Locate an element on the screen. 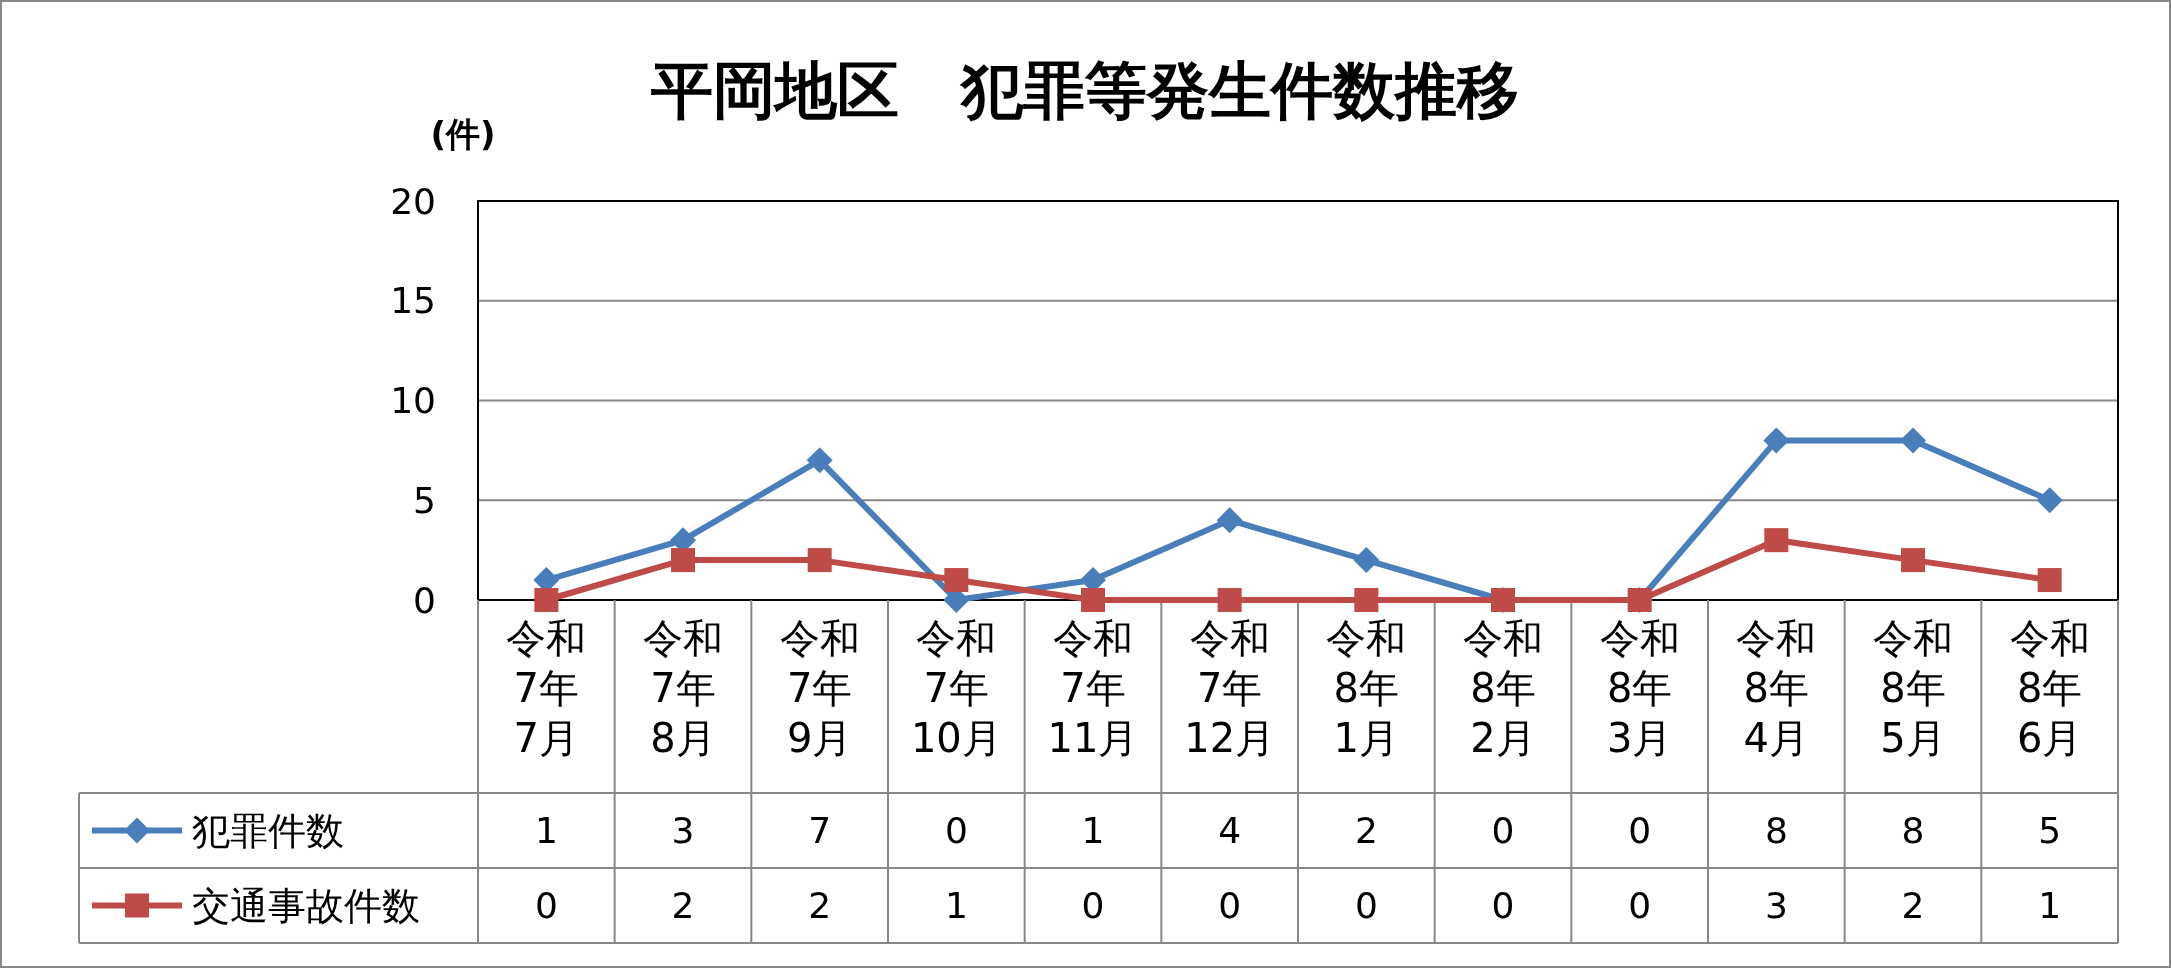 Image resolution: width=2171 pixels, height=968 pixels. xtick: 令和8年5月 is located at coordinates (1913, 688).